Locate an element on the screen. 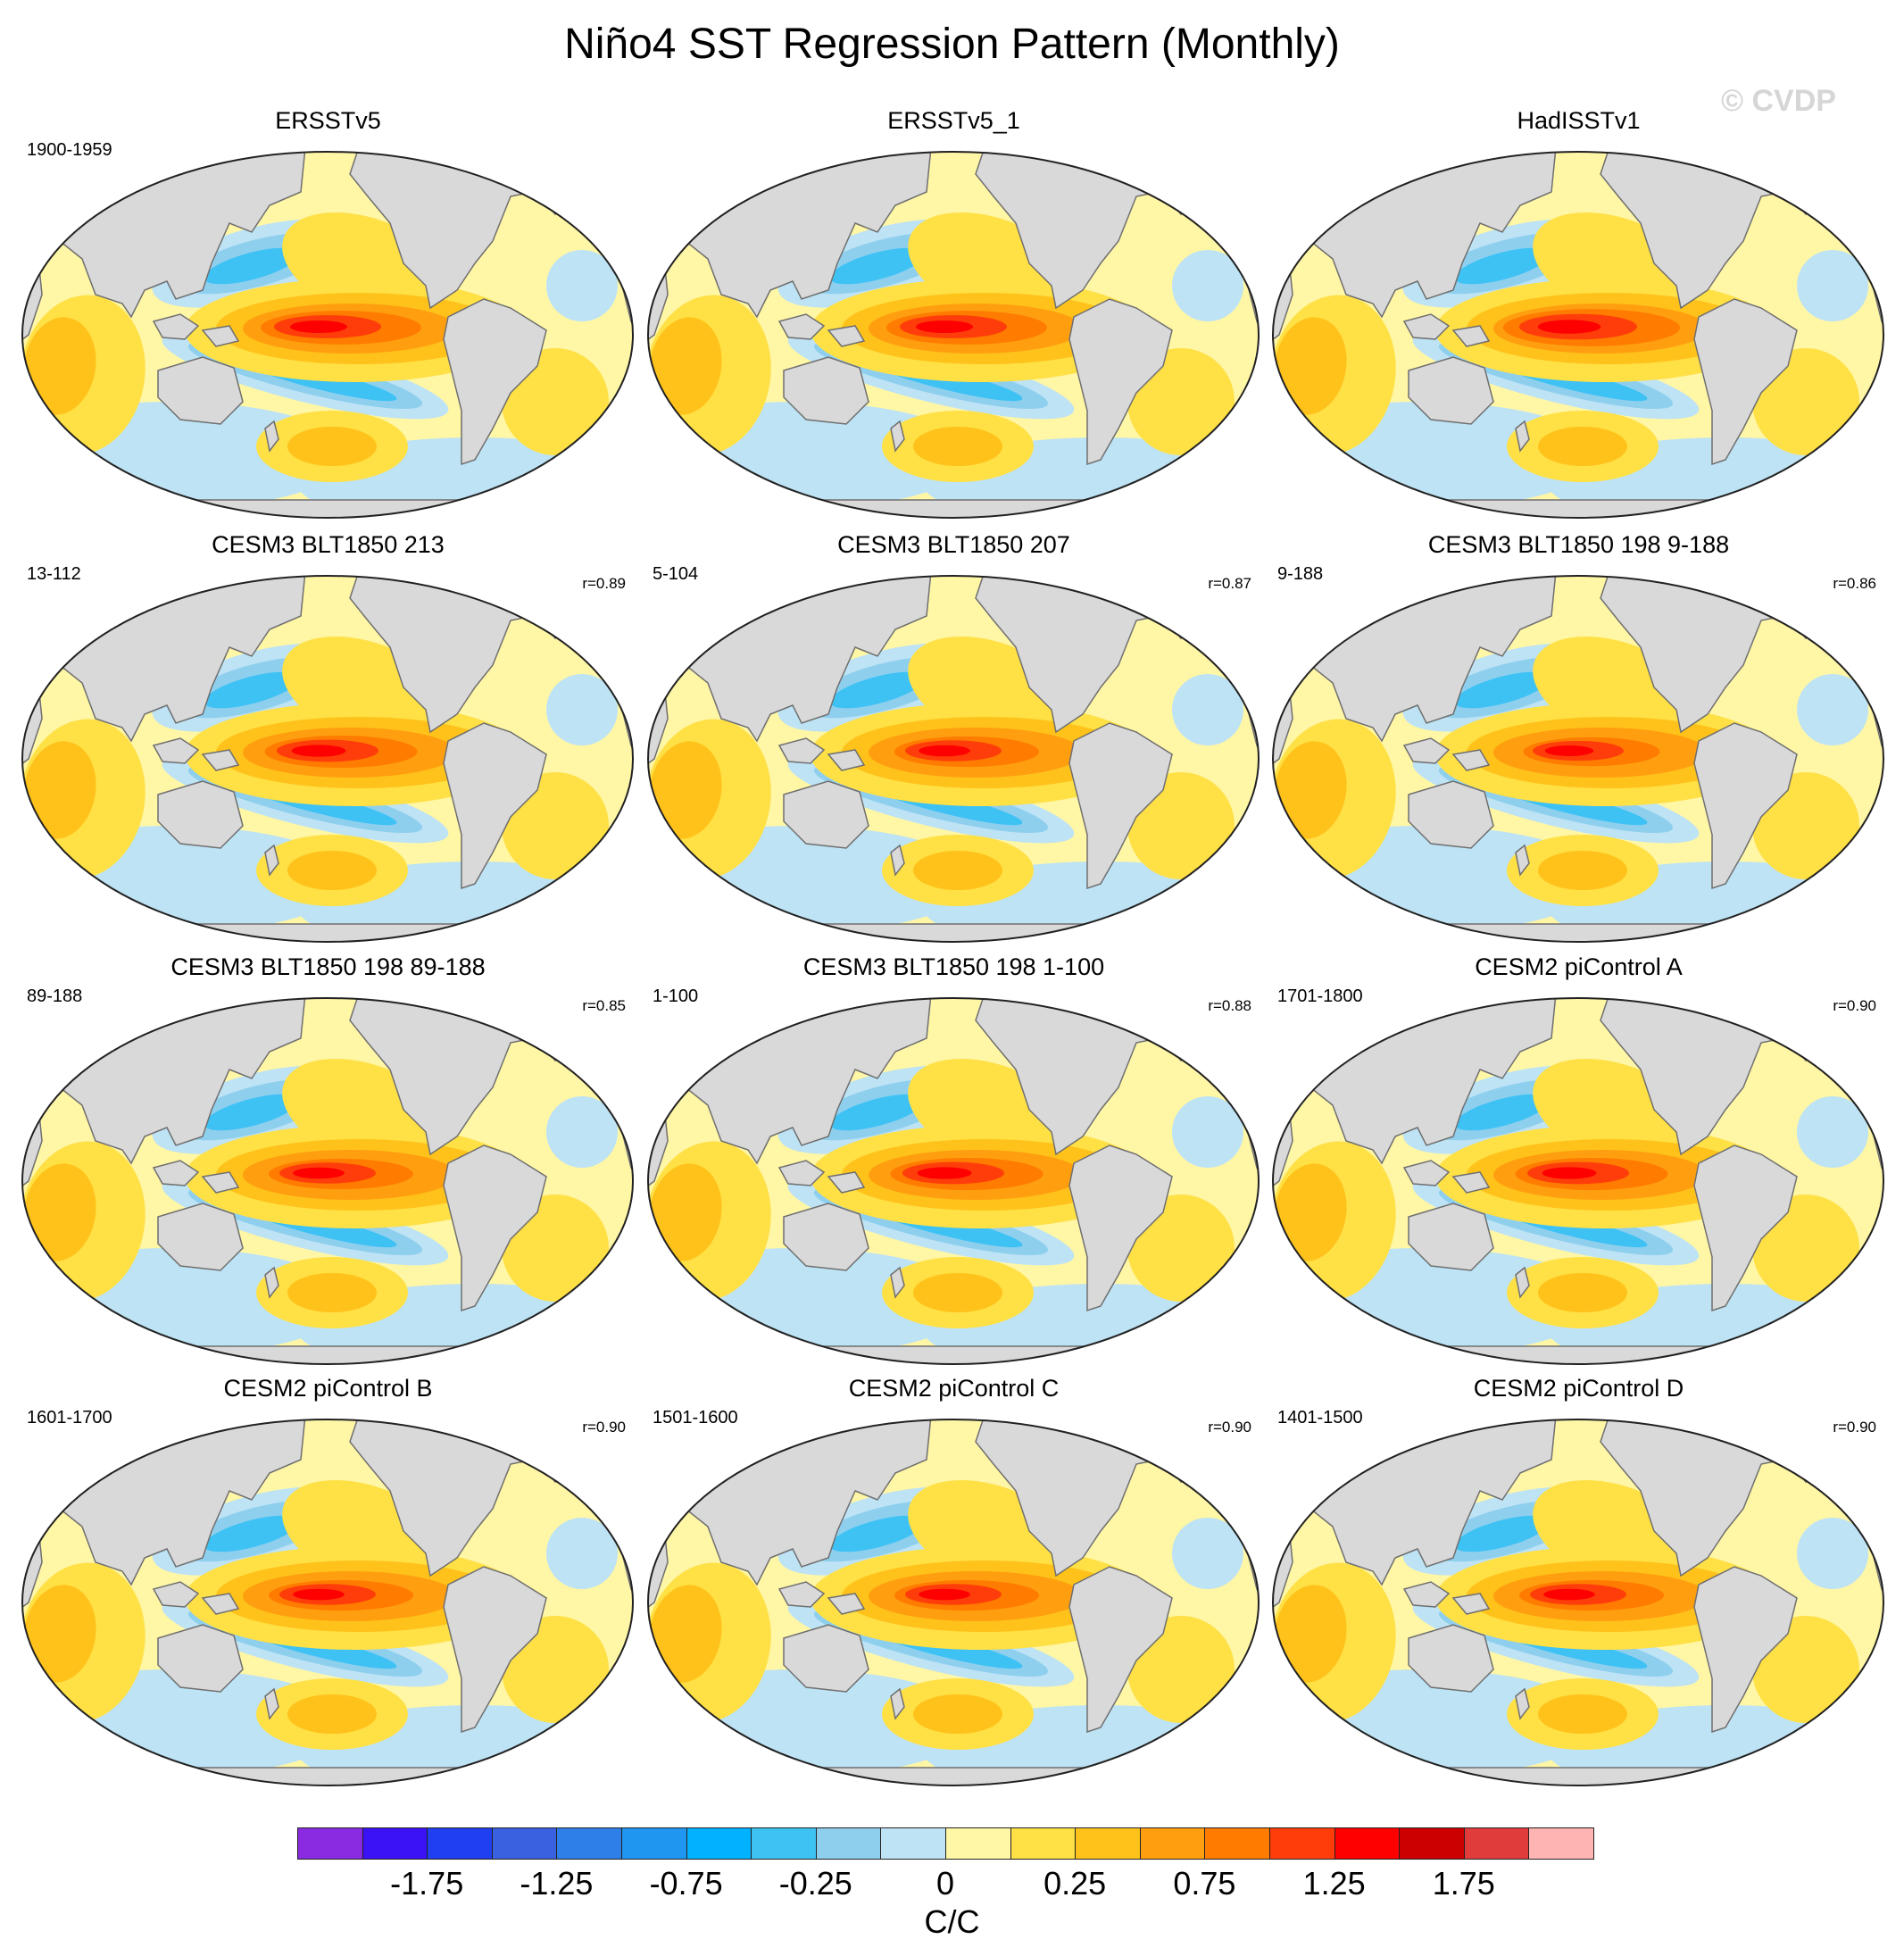 The width and height of the screenshot is (1904, 1956). map-panel: ERSSTv5 1900-1959 is located at coordinates (328, 317).